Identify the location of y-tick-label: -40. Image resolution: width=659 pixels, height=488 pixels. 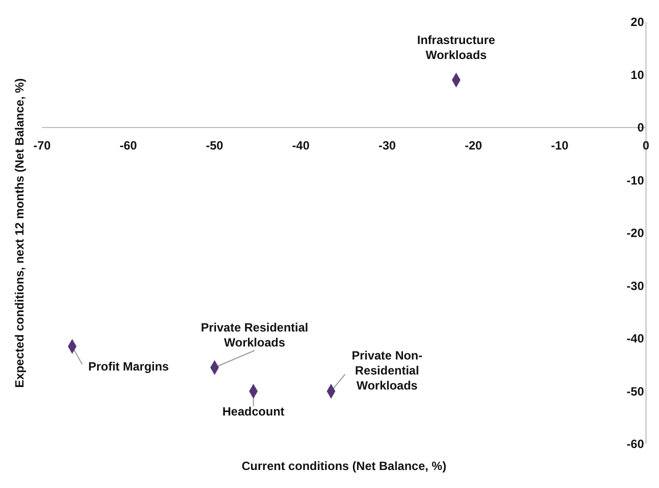
(635, 339).